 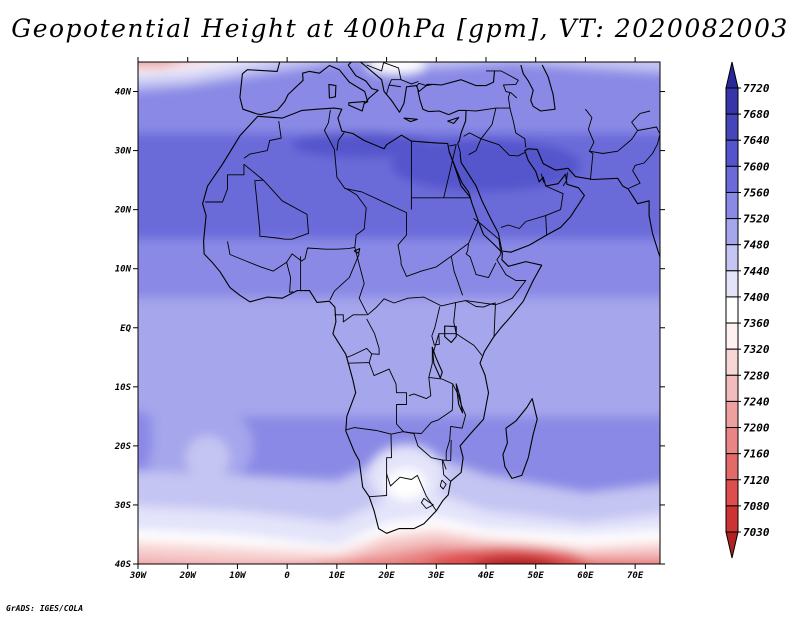 What do you see at coordinates (138, 576) in the screenshot?
I see `x-tick-label: 30W` at bounding box center [138, 576].